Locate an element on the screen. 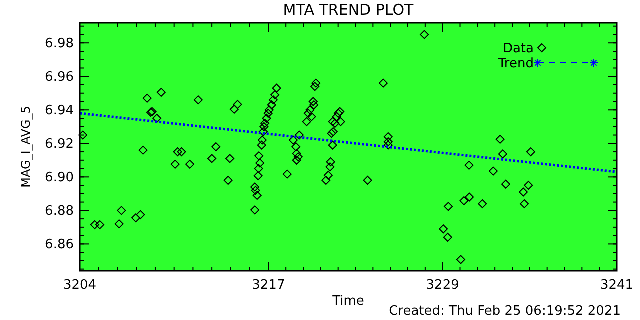 The width and height of the screenshot is (640, 320). y-tick-label: 6.92 is located at coordinates (59, 144).